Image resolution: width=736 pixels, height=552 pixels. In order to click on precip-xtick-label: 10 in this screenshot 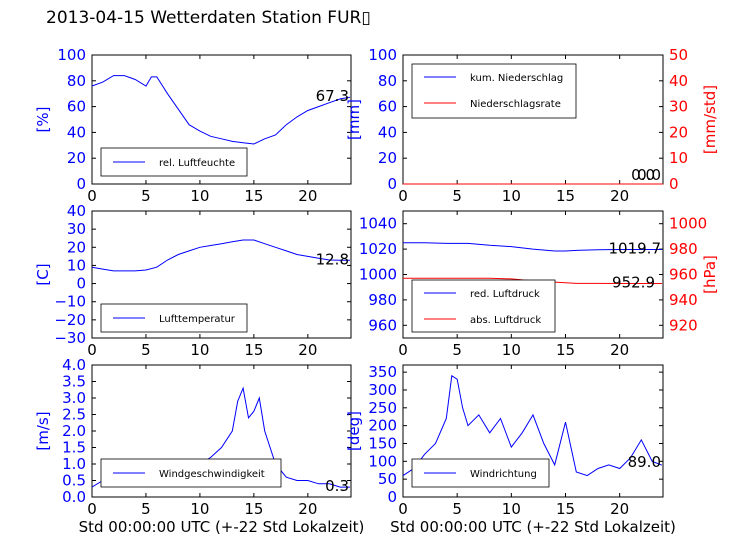, I will do `click(511, 196)`.